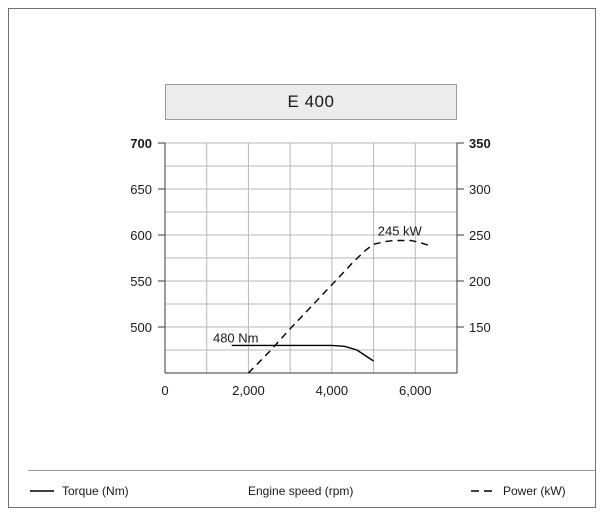 The height and width of the screenshot is (515, 604). What do you see at coordinates (415, 390) in the screenshot?
I see `x-tick-label: 6,000` at bounding box center [415, 390].